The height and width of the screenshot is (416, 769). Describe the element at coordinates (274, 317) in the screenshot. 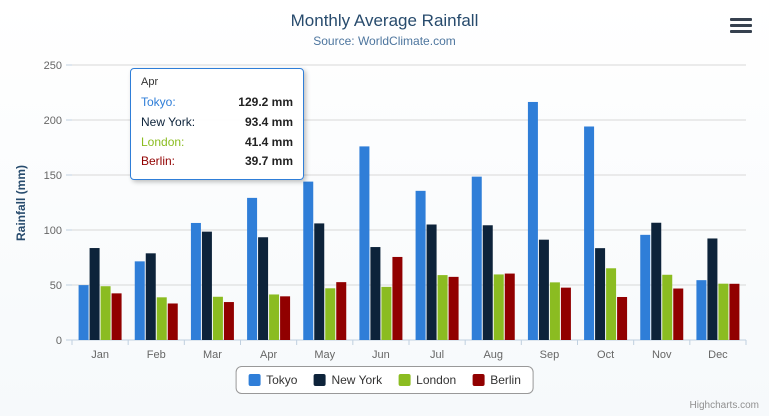

I see `bar-london-apr` at that location.